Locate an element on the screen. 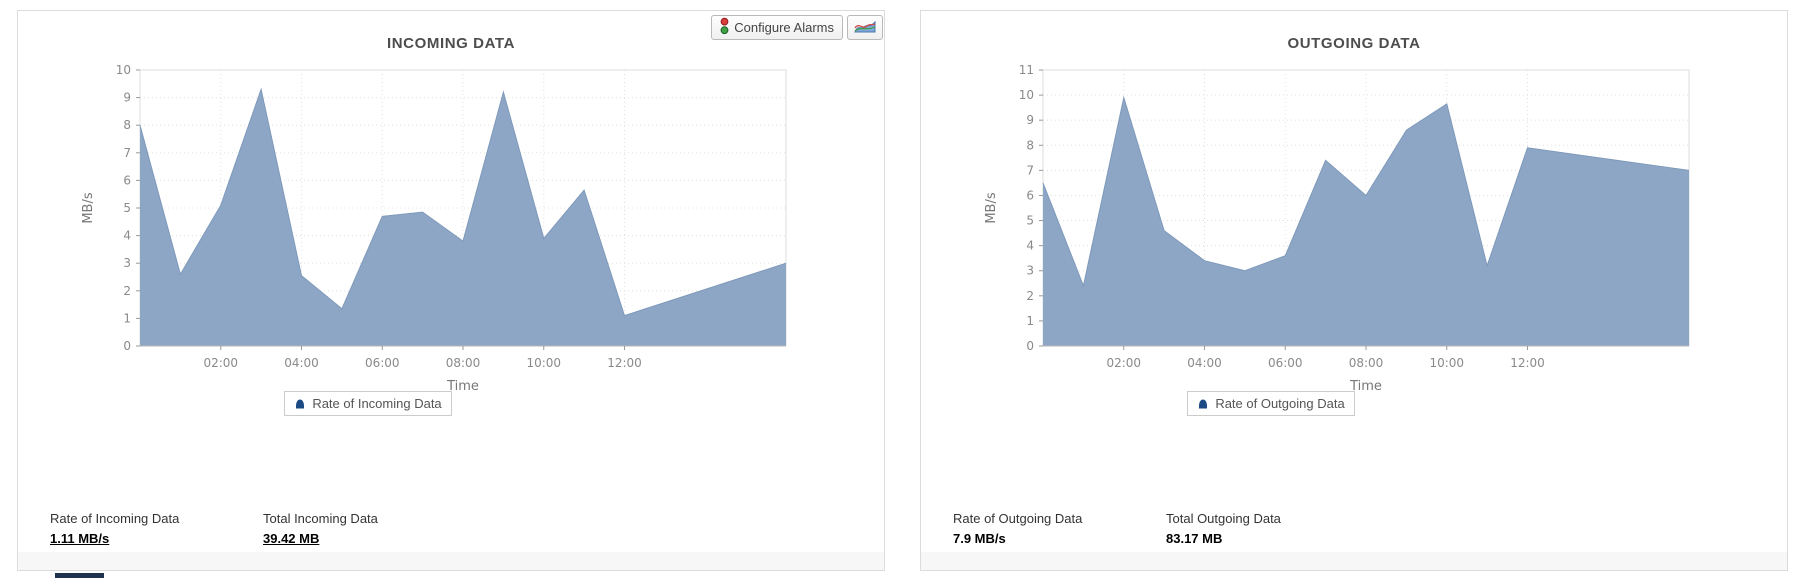 This screenshot has width=1805, height=578. stat-rate-outgoing: Rate of Outgoing Data 7.9 MB/s is located at coordinates (1059, 528).